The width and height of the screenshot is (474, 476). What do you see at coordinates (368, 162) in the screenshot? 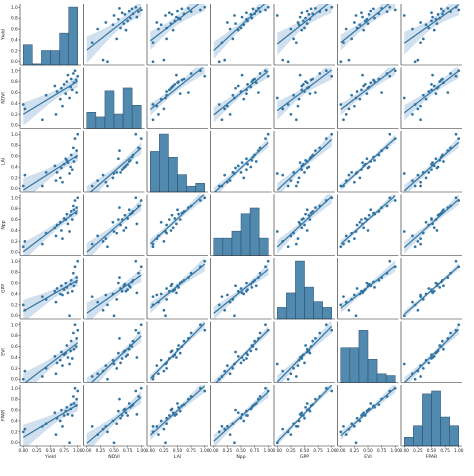
I see `regression-line-LAI-vs-EVI` at bounding box center [368, 162].